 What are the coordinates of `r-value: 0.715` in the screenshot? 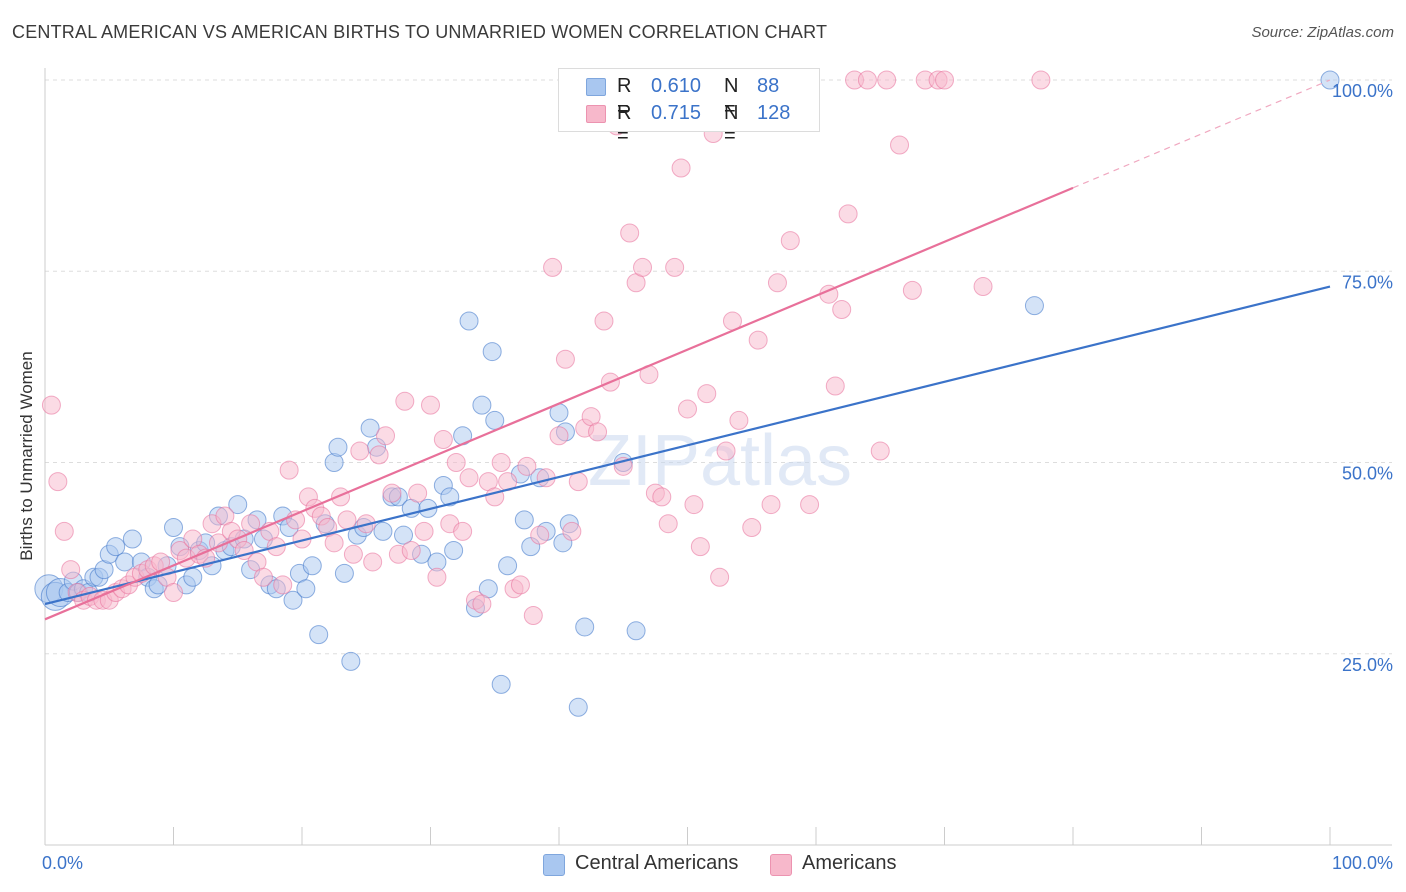 It's located at (676, 113).